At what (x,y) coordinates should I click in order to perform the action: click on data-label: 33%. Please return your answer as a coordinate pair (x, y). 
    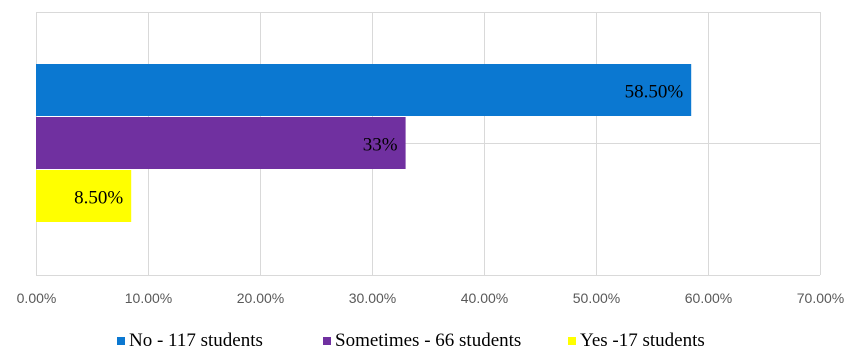
    Looking at the image, I should click on (380, 145).